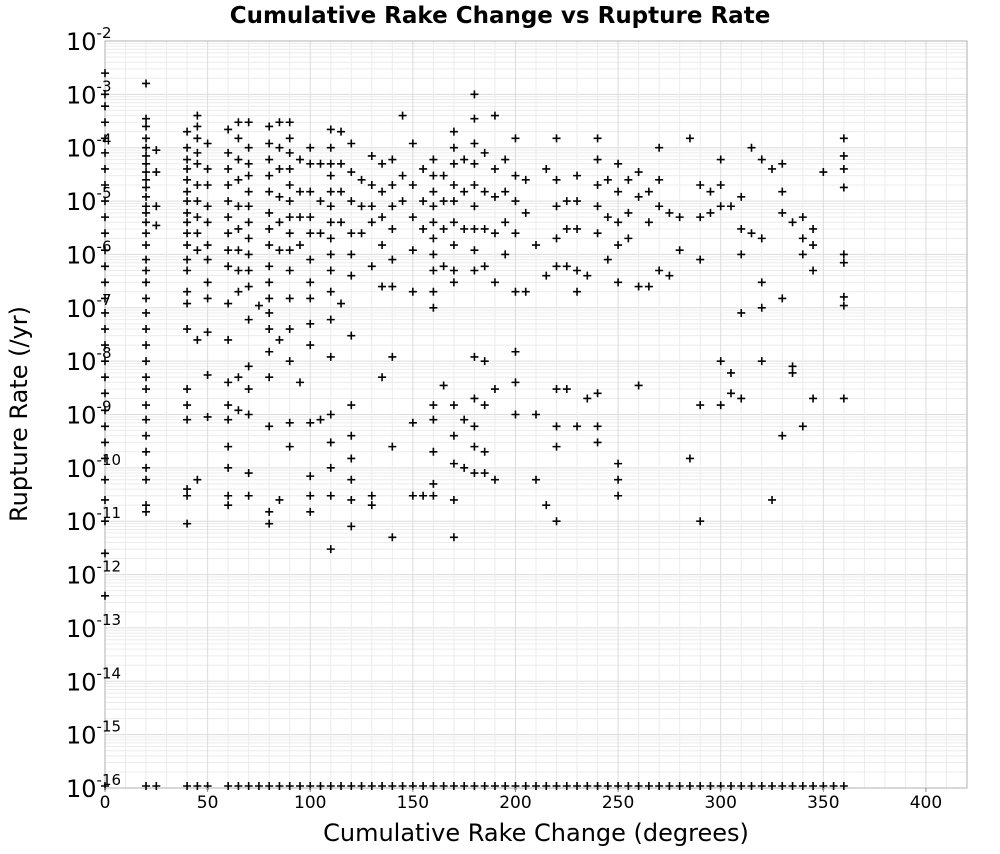  I want to click on x-tick-label: 250, so click(618, 803).